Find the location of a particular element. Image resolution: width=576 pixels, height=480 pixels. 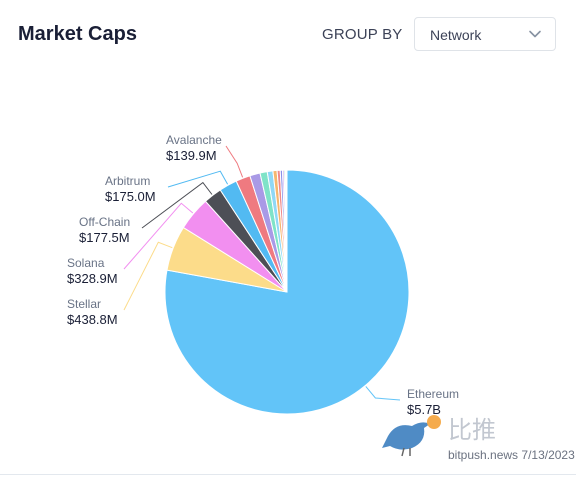

leader-line-stellar is located at coordinates (148, 276).